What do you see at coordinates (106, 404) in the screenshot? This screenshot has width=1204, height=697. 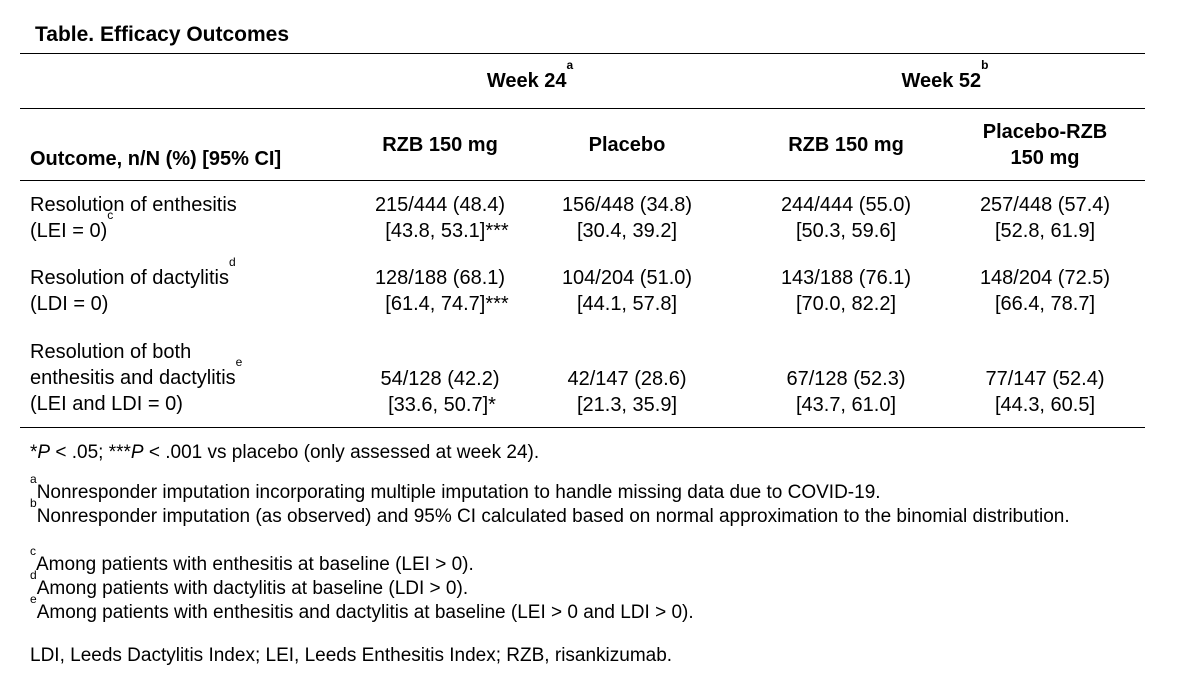 I see `row-label-line: (LEI and LDI = 0)` at bounding box center [106, 404].